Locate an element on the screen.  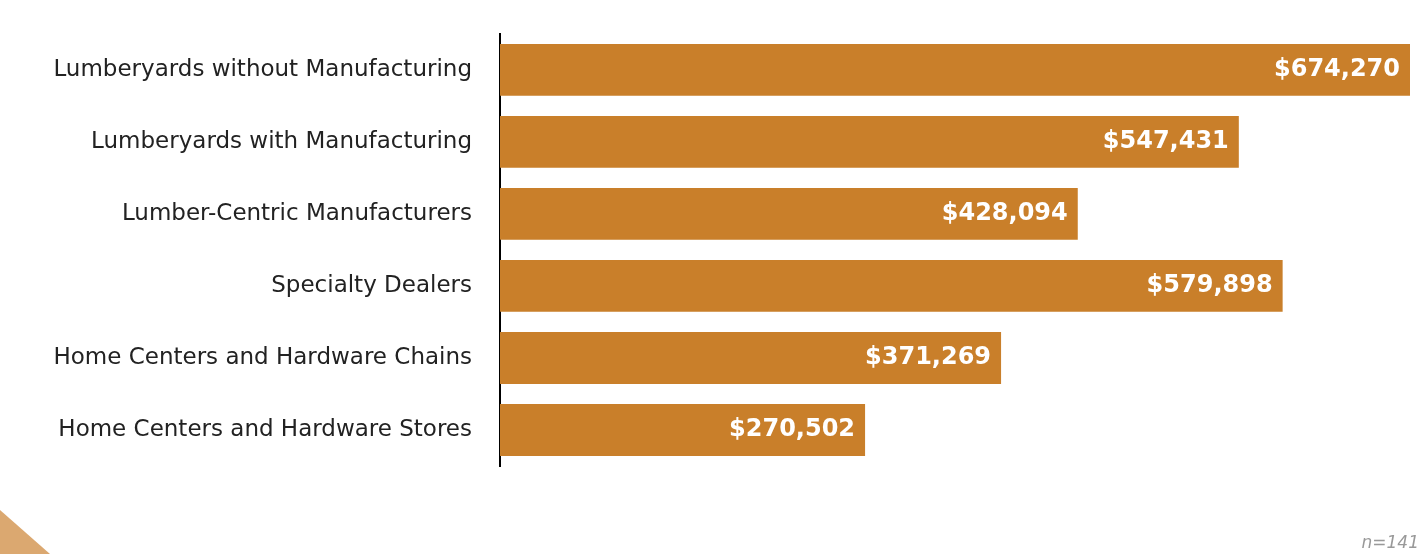
y-tick-label: Home Centers and Hardware Chains is located at coordinates (262, 355).